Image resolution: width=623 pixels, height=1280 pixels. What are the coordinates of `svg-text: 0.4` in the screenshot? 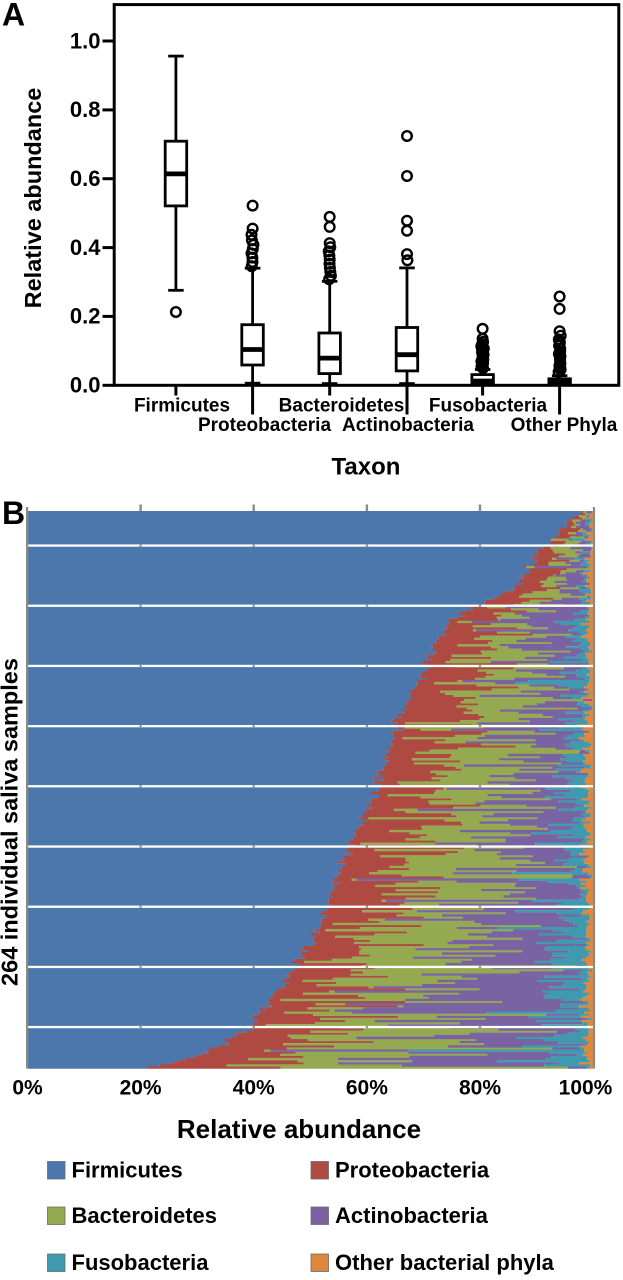 It's located at (85, 247).